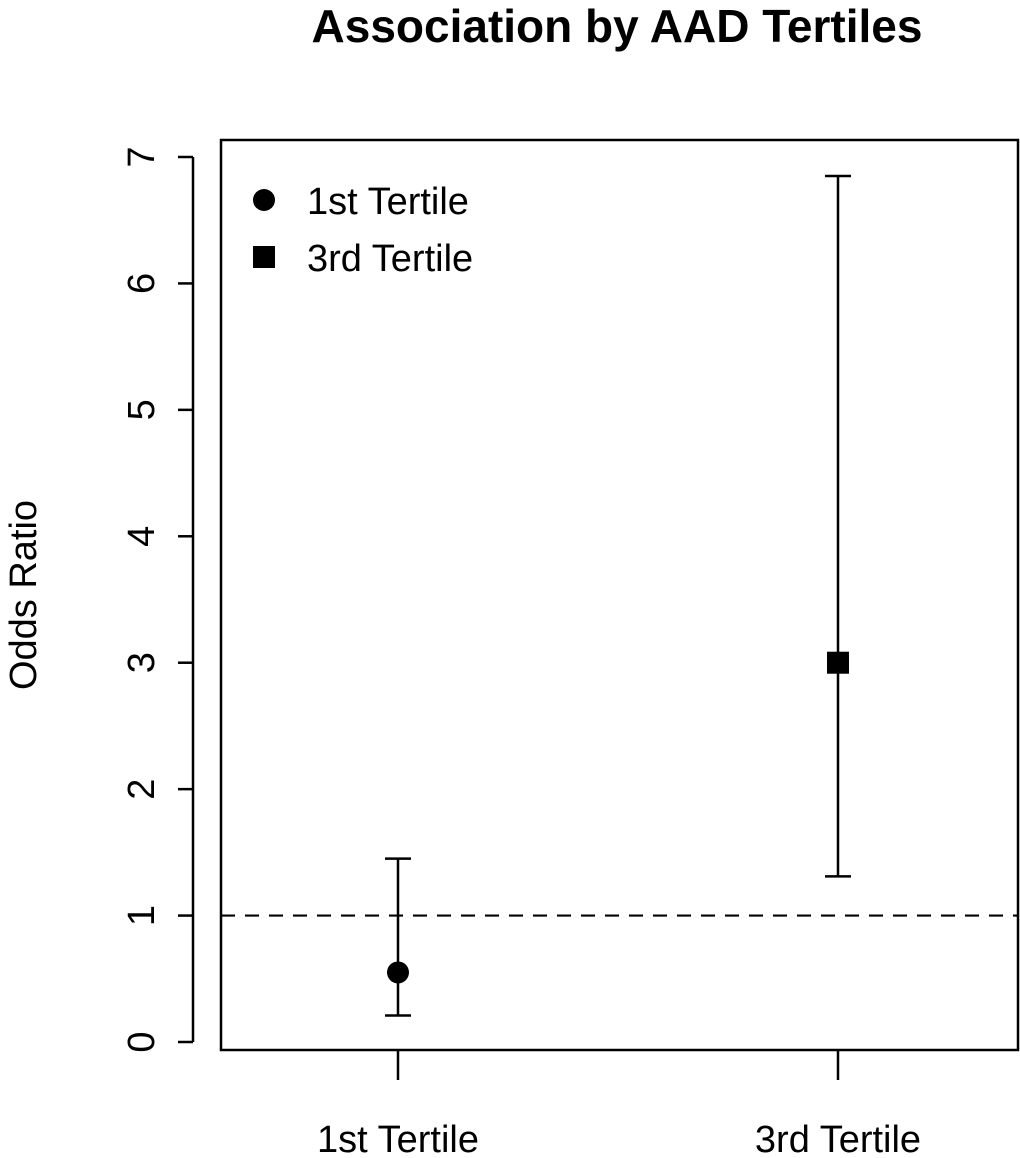 This screenshot has width=1020, height=1158. What do you see at coordinates (142, 156) in the screenshot?
I see `y-tick-label: 7` at bounding box center [142, 156].